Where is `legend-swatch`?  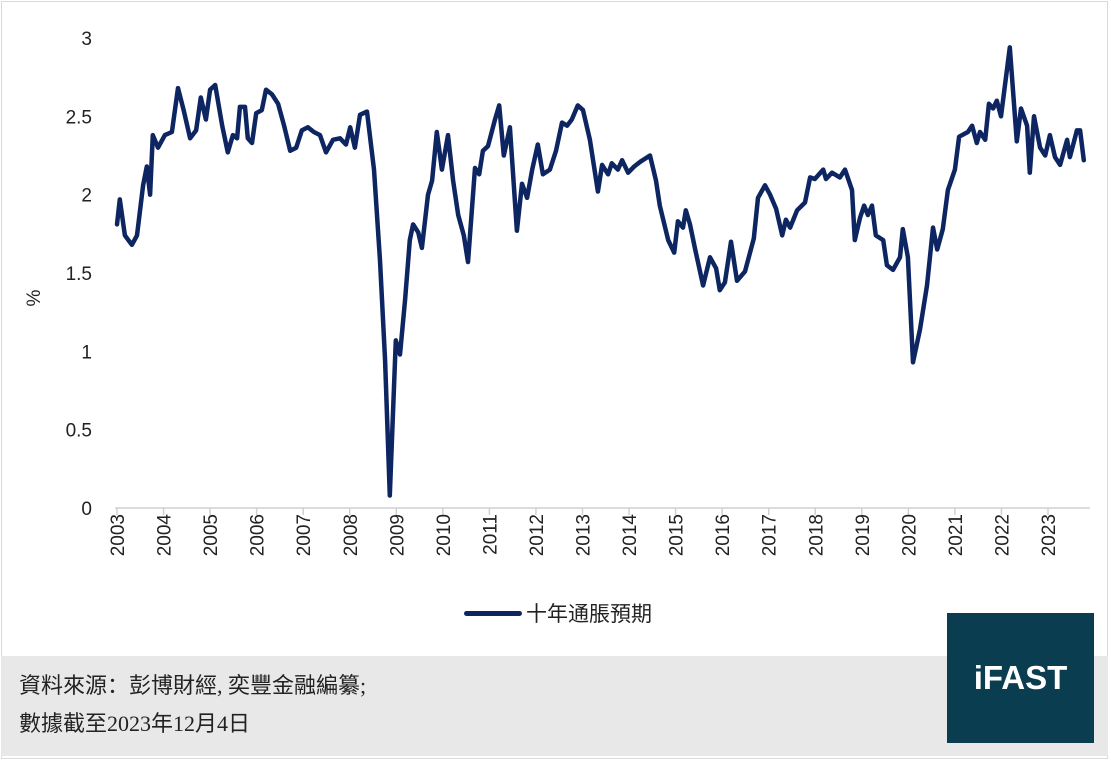
legend-swatch is located at coordinates (493, 613).